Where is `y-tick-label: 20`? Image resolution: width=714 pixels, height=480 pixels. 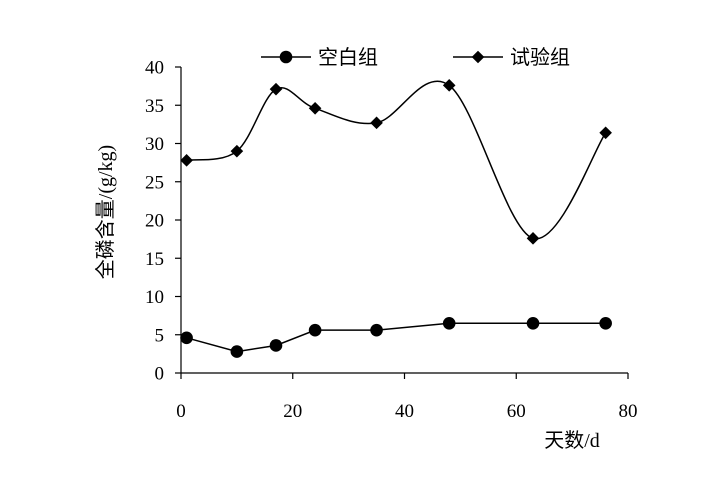 y-tick-label: 20 is located at coordinates (154, 221).